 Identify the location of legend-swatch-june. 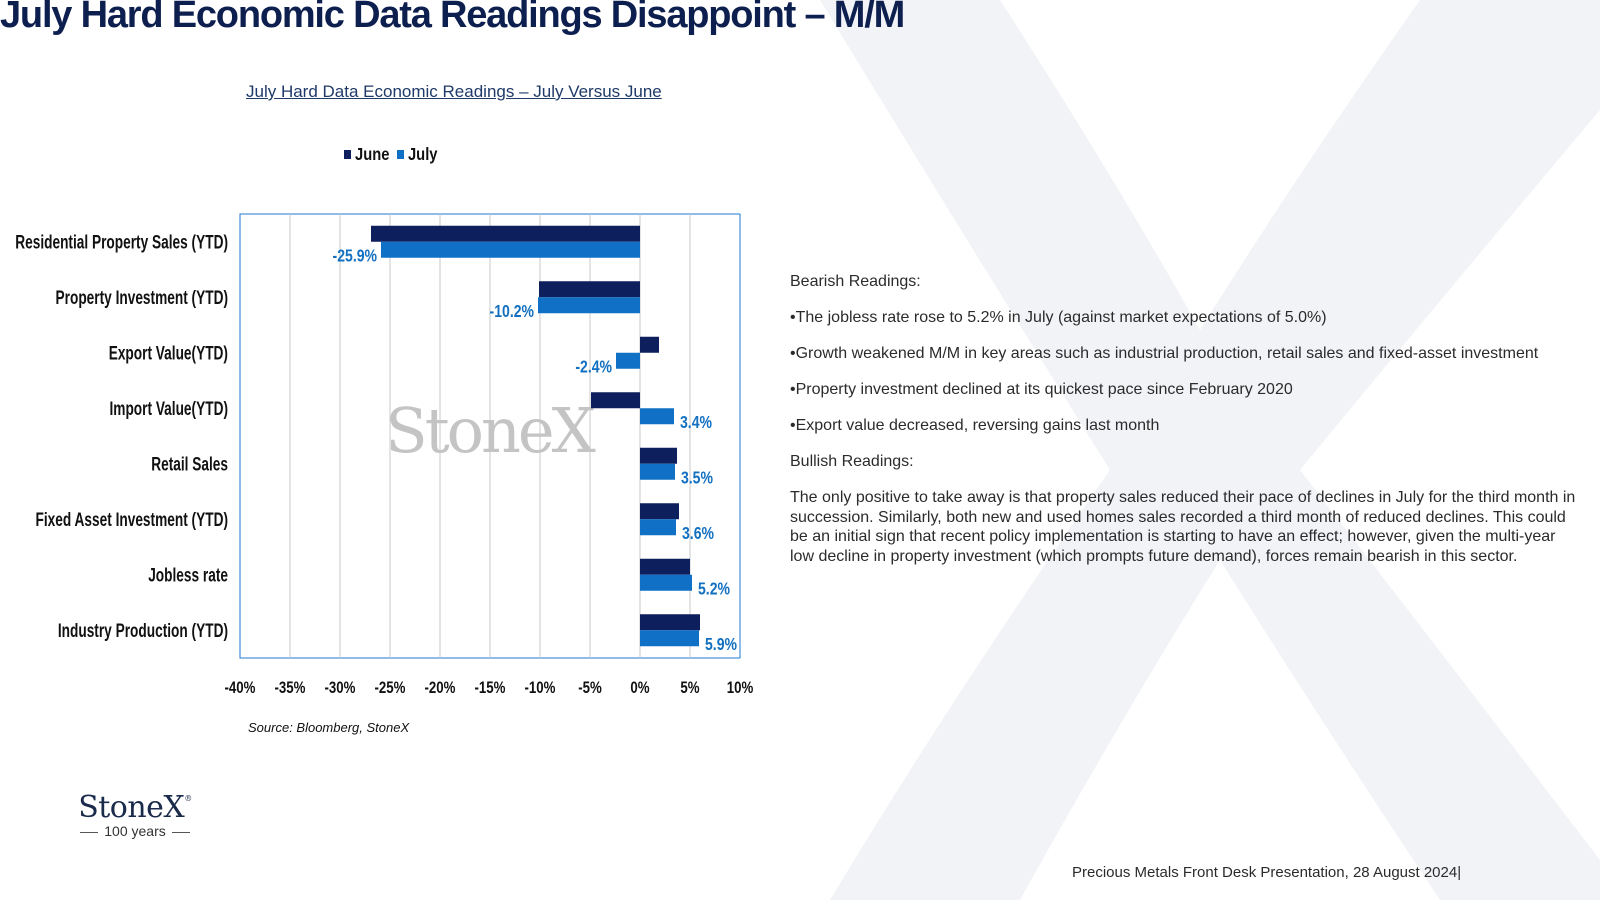
(347, 154).